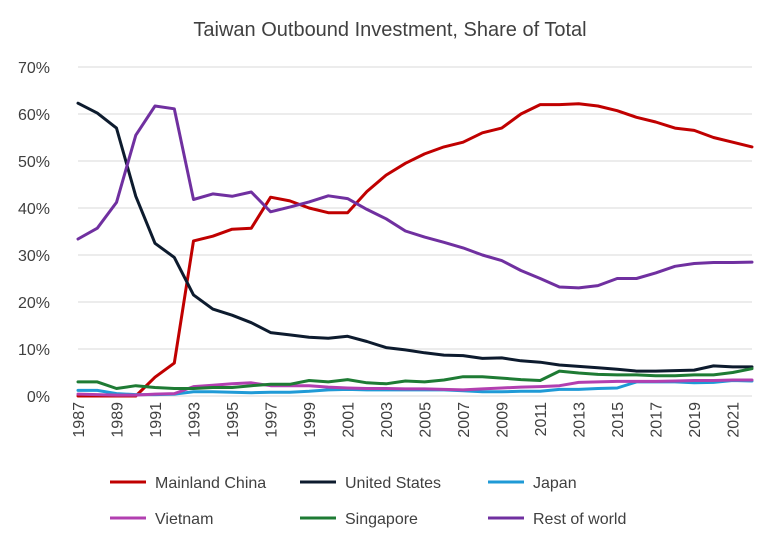 The image size is (780, 544). Describe the element at coordinates (195, 420) in the screenshot. I see `x-tick-label: 1993` at that location.